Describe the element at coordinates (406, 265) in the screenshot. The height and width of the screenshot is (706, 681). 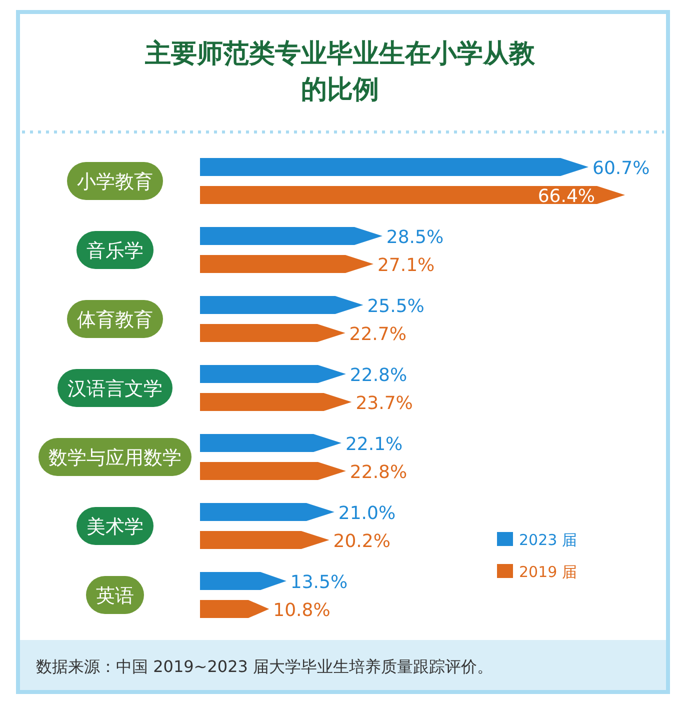
I see `data-label: 27.1%` at that location.